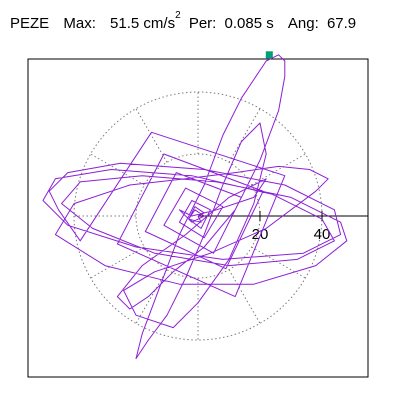 The width and height of the screenshot is (400, 400). I want to click on marker-layer, so click(269, 55).